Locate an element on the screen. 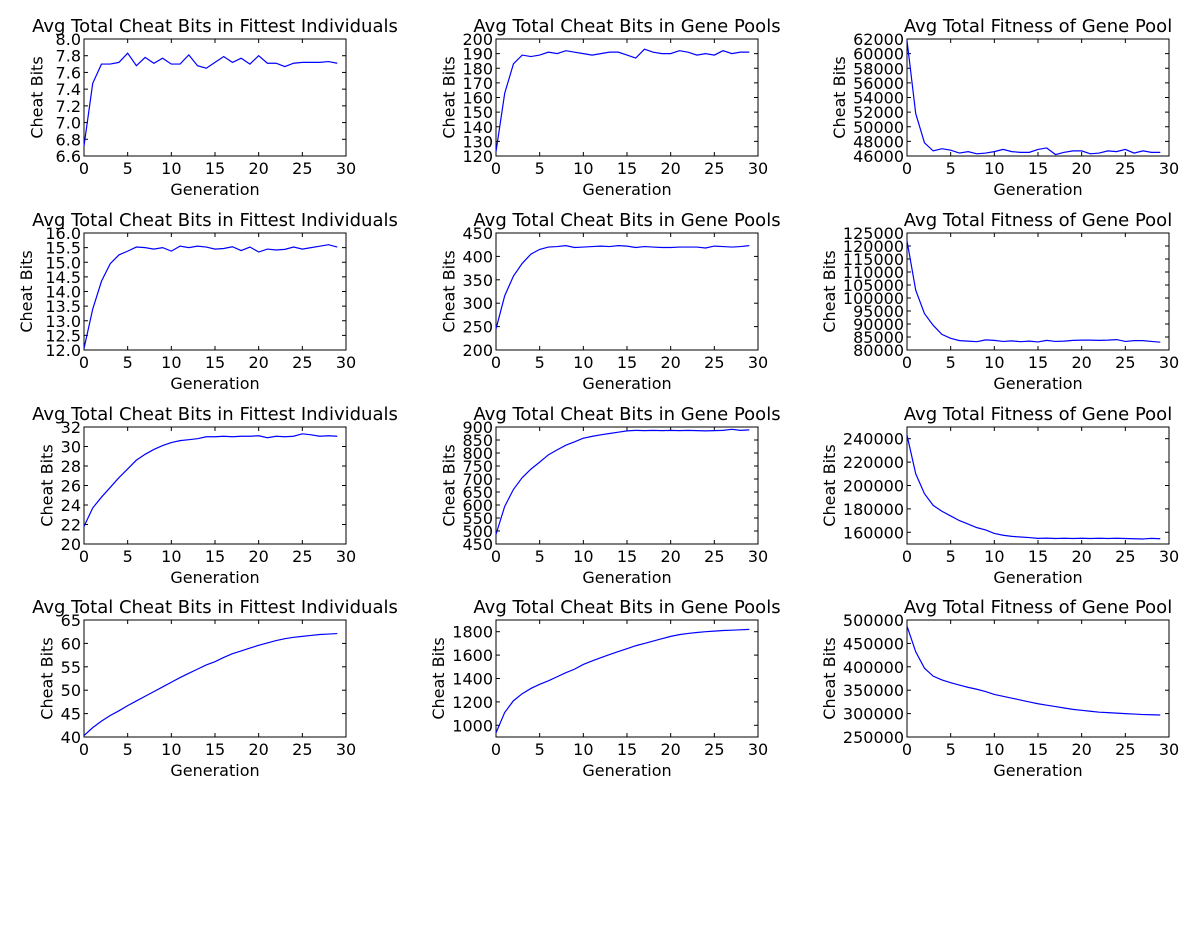 The height and width of the screenshot is (950, 1200). y-tick-label: 600 is located at coordinates (477, 505).